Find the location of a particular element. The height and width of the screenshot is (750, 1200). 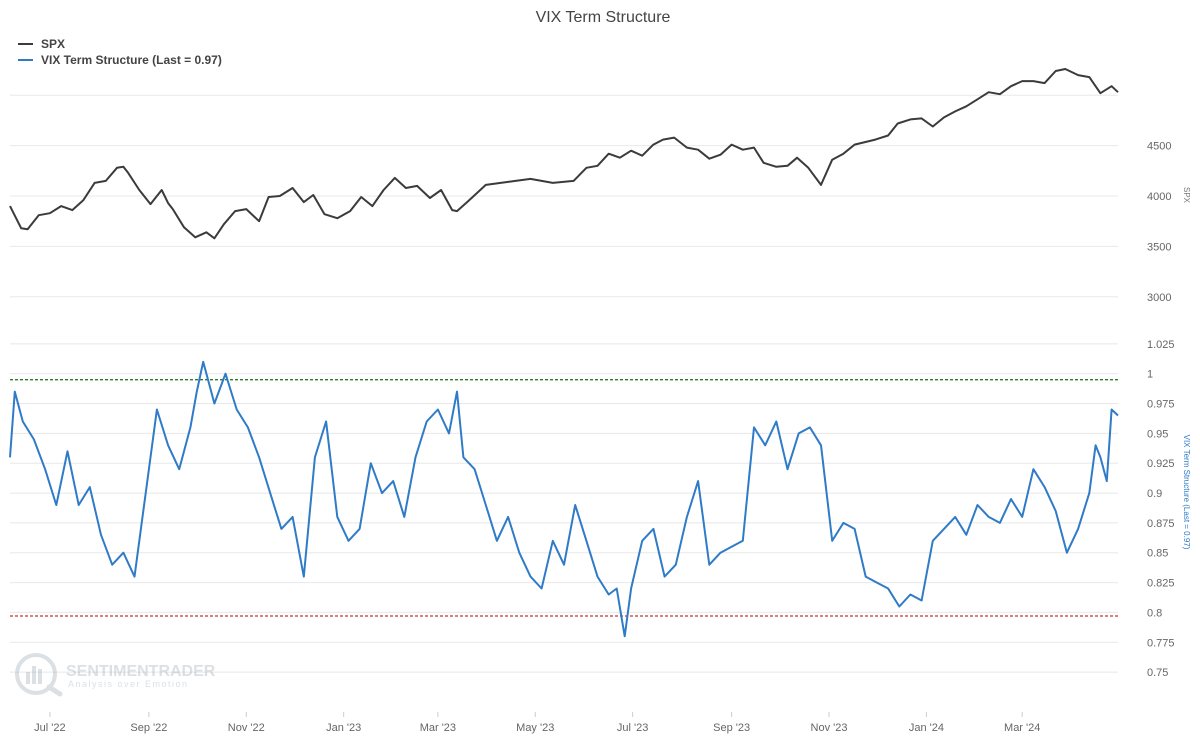

legend-label-vix: VIX Term Structure (Last = 0.97) is located at coordinates (131, 60).